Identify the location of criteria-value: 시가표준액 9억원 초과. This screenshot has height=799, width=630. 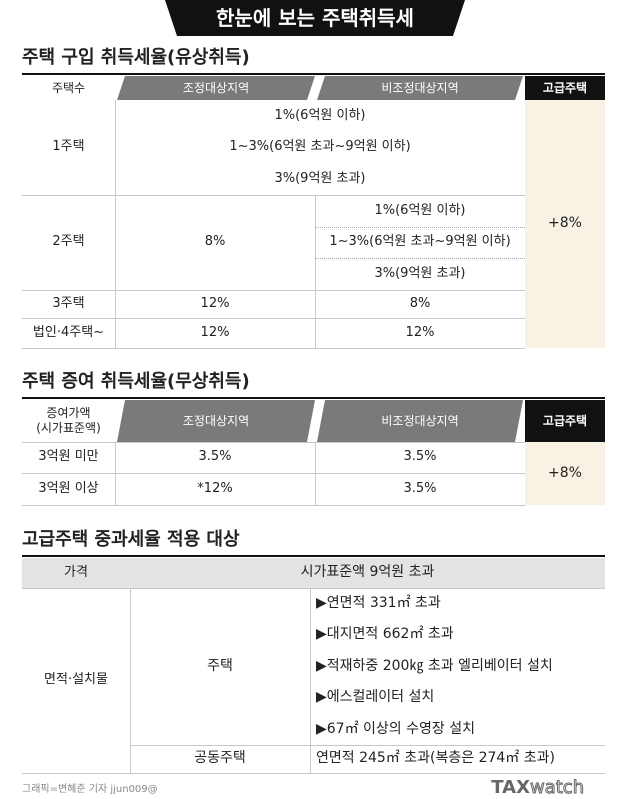
(367, 573).